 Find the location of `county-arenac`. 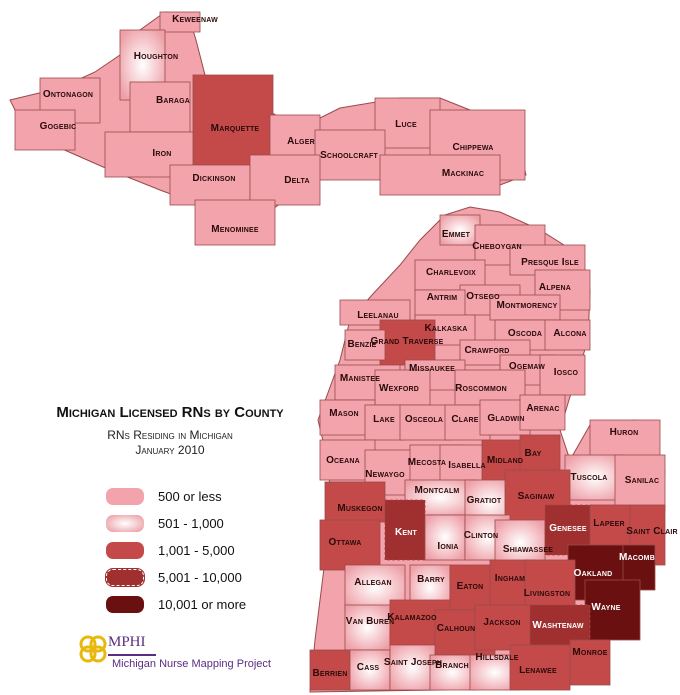

county-arenac is located at coordinates (542, 412).